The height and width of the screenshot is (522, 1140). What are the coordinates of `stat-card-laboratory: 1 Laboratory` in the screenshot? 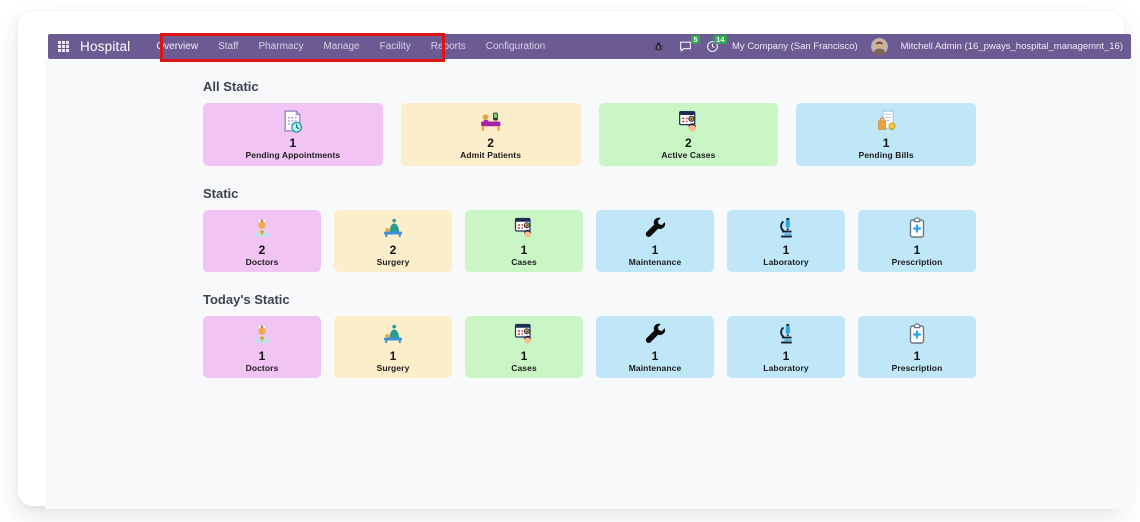 It's located at (786, 241).